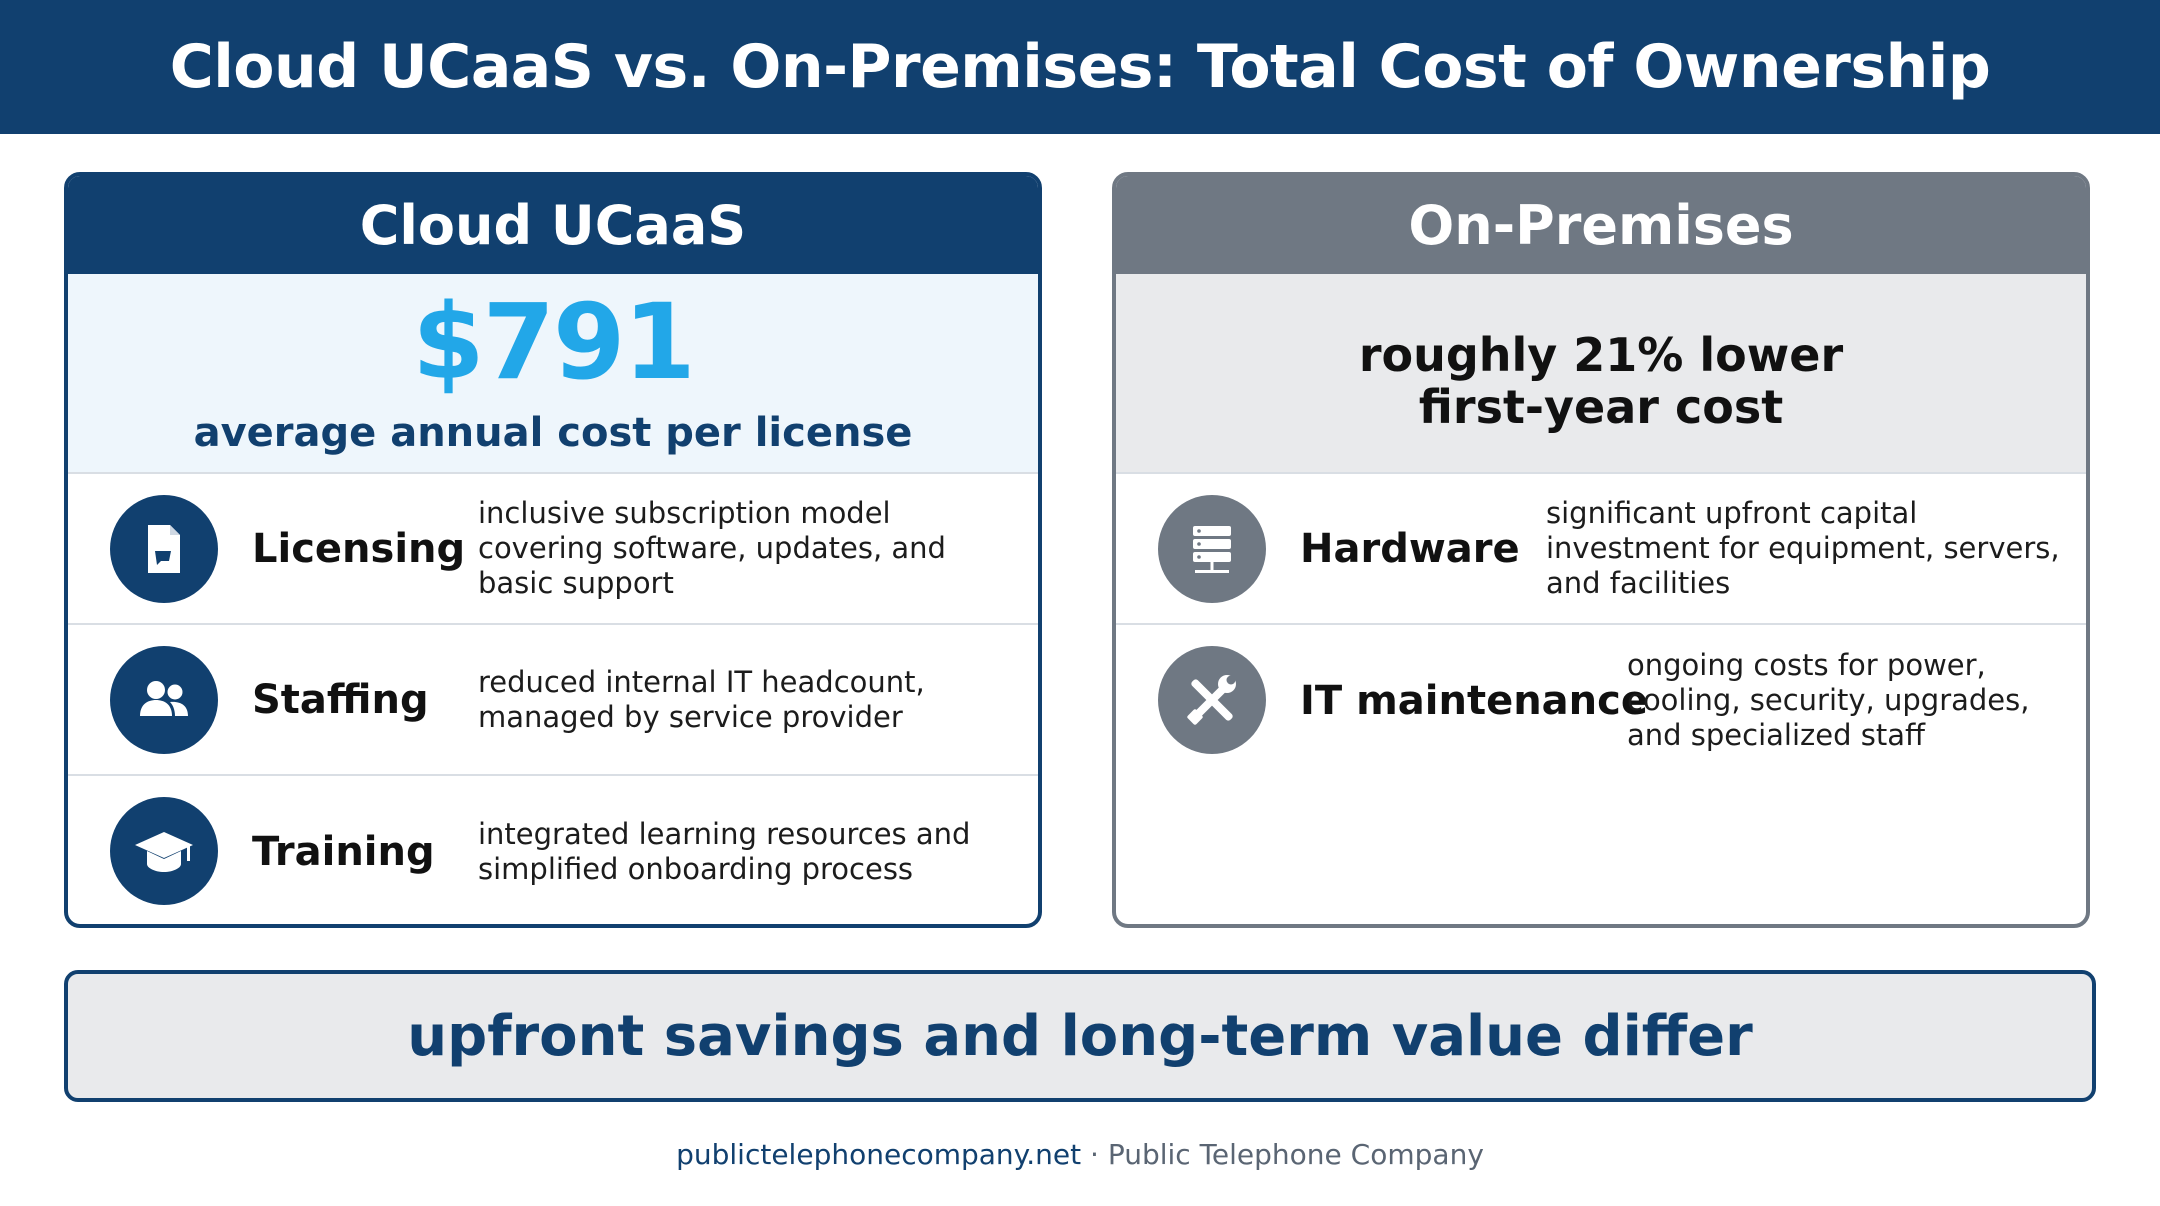  Describe the element at coordinates (1410, 548) in the screenshot. I see `row-label: Hardware` at that location.